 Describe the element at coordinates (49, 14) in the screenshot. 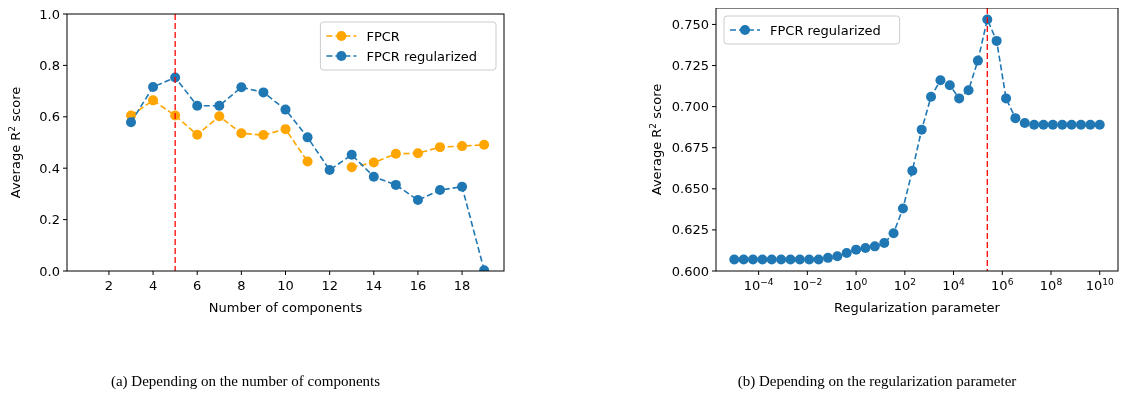

I see `y-tick-label: 1.0` at that location.